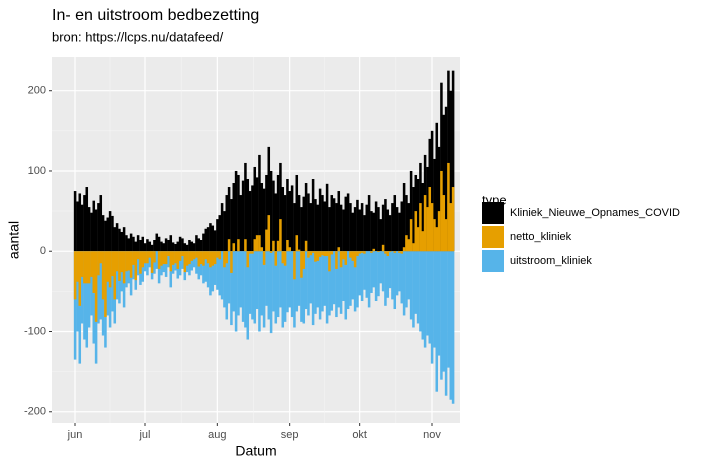  I want to click on legend-swatch, so click(493, 213).